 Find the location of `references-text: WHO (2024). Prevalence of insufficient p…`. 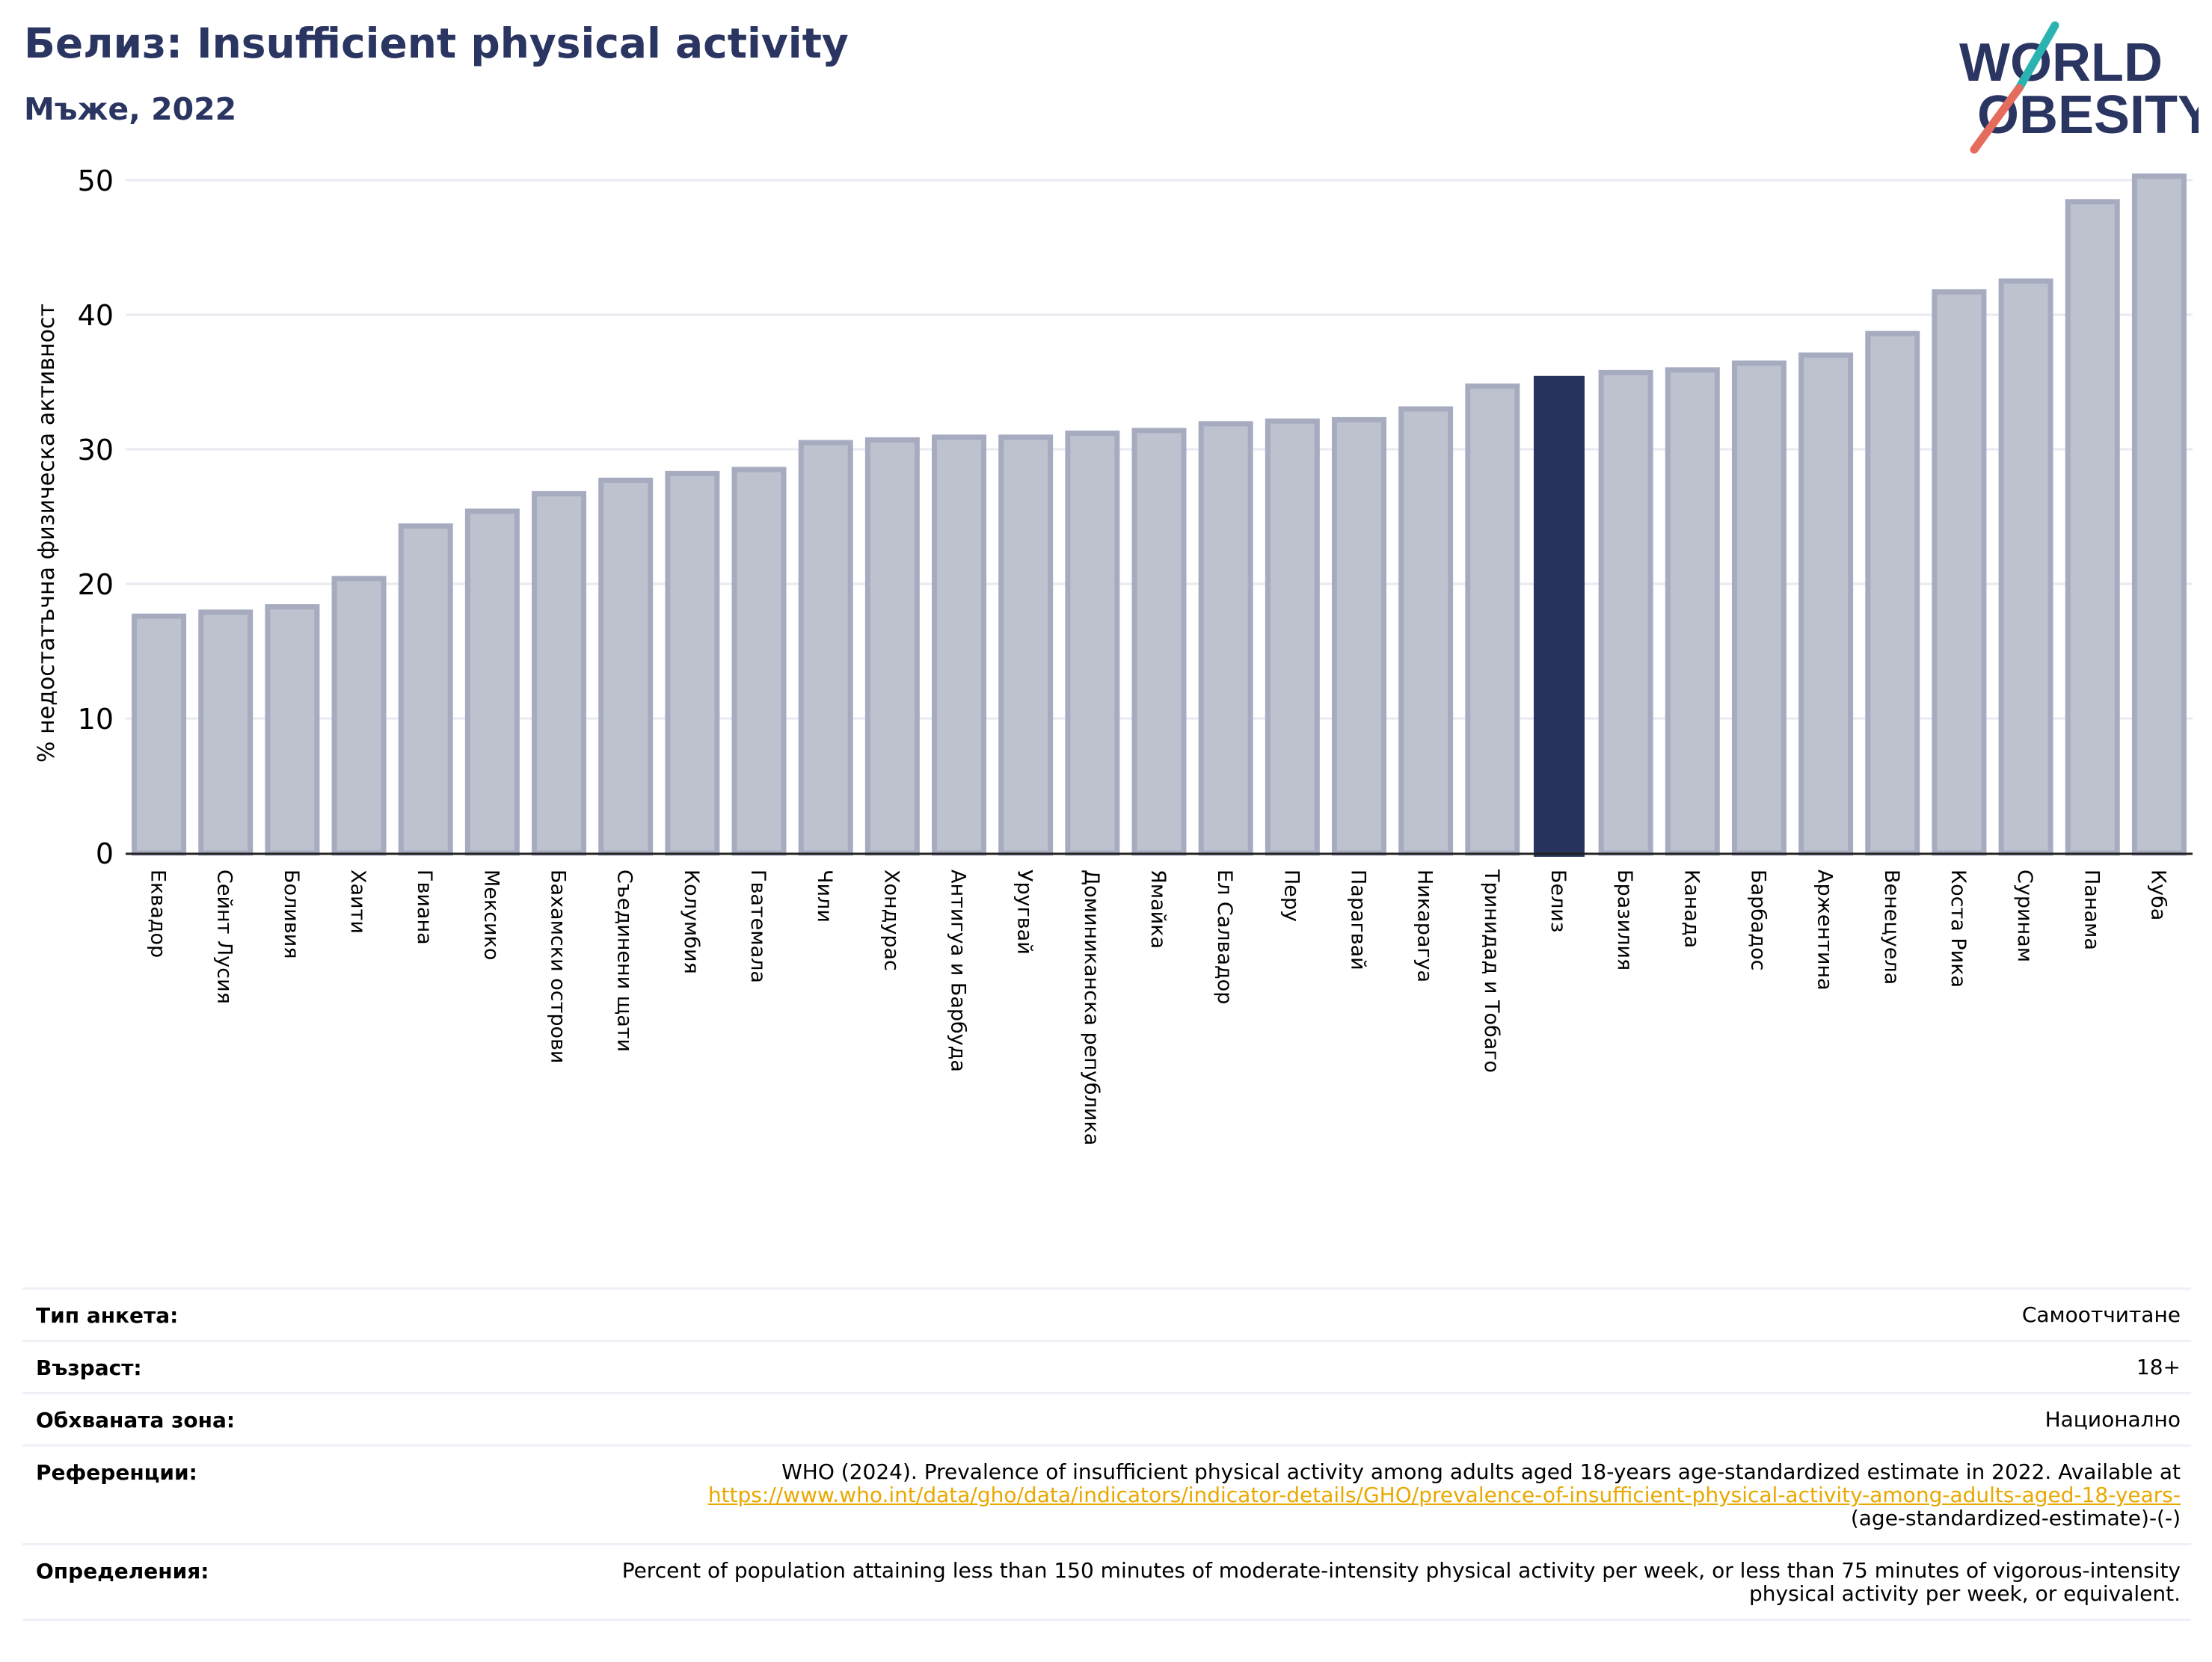

references-text: WHO (2024). Prevalence of insufficient p… is located at coordinates (1481, 1471).